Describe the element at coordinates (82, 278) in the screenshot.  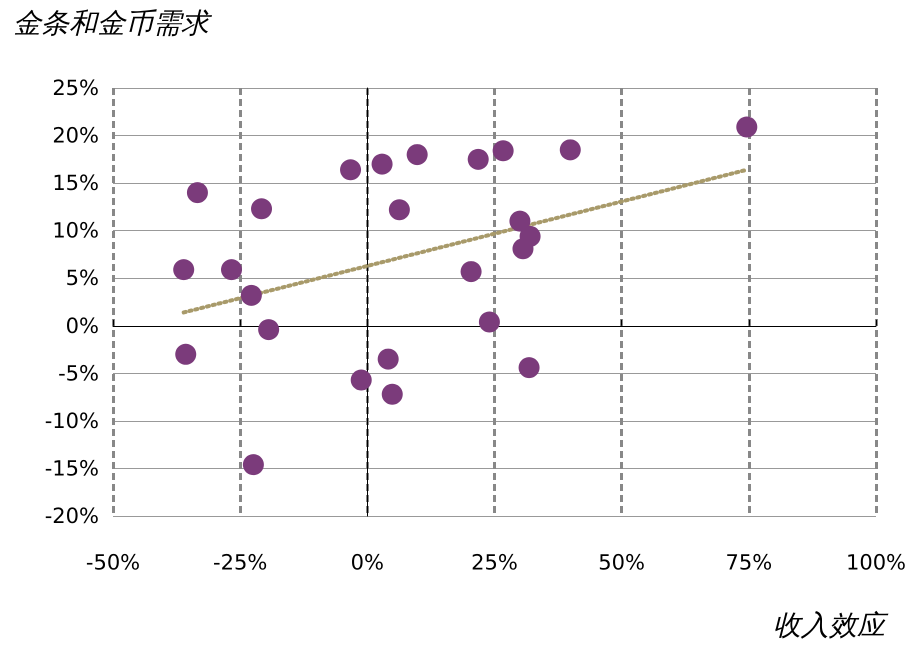
I see `y-tick-label: 5%` at that location.